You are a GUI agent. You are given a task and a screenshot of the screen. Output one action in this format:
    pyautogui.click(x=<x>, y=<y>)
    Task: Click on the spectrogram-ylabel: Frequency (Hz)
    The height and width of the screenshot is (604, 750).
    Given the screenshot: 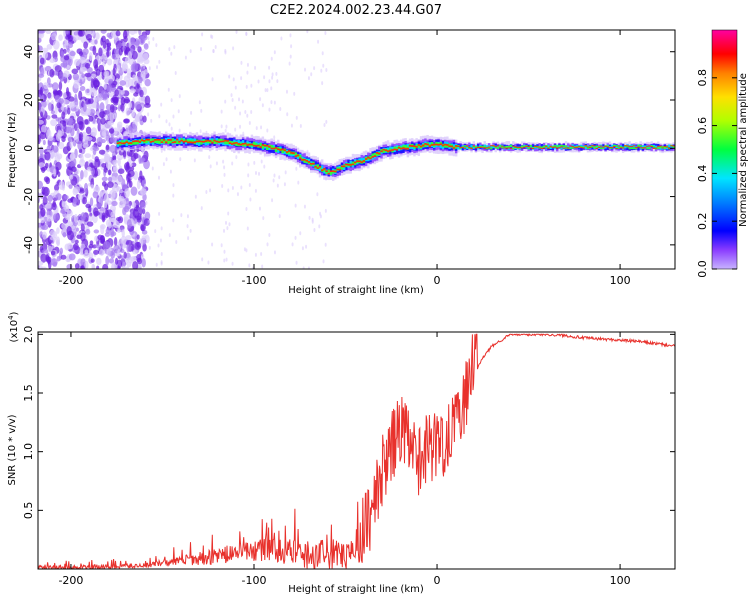 What is the action you would take?
    pyautogui.click(x=12, y=150)
    